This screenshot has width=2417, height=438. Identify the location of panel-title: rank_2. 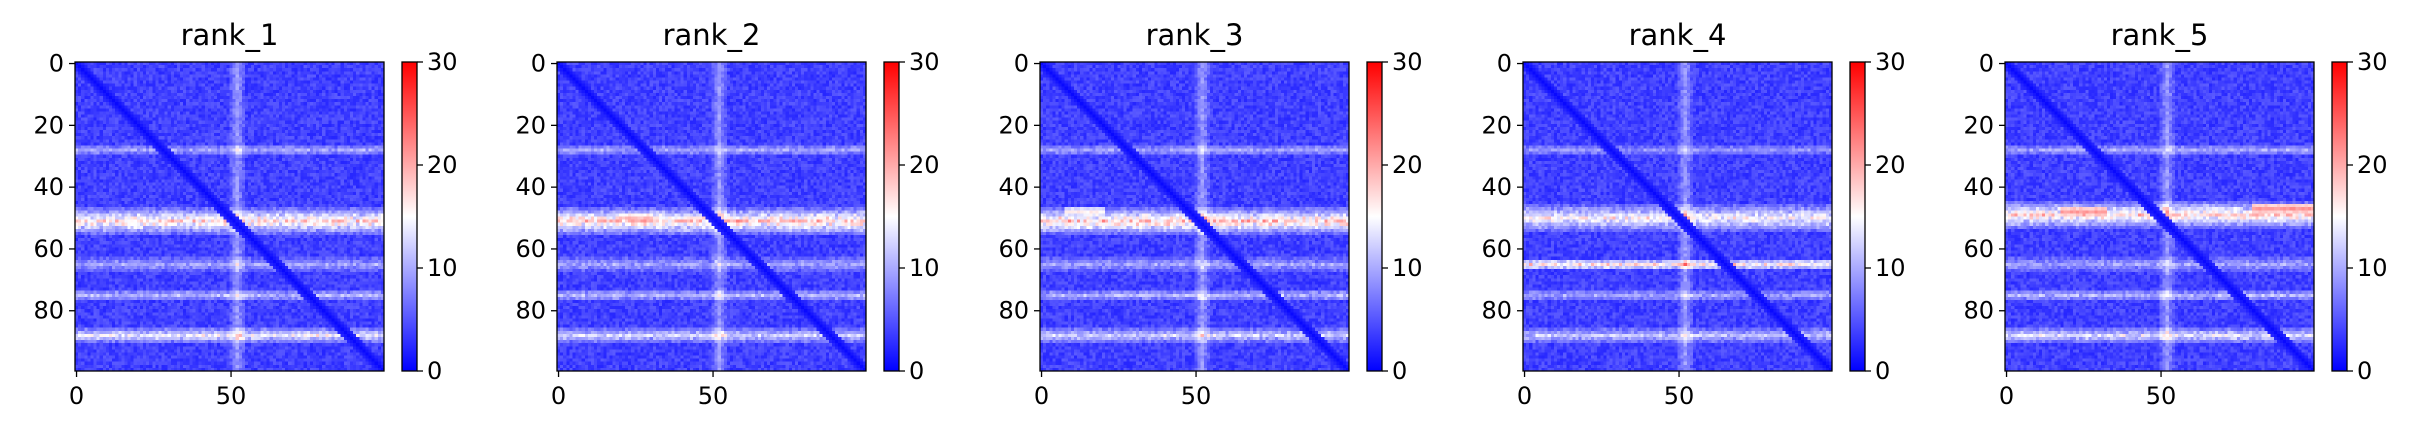
(712, 35).